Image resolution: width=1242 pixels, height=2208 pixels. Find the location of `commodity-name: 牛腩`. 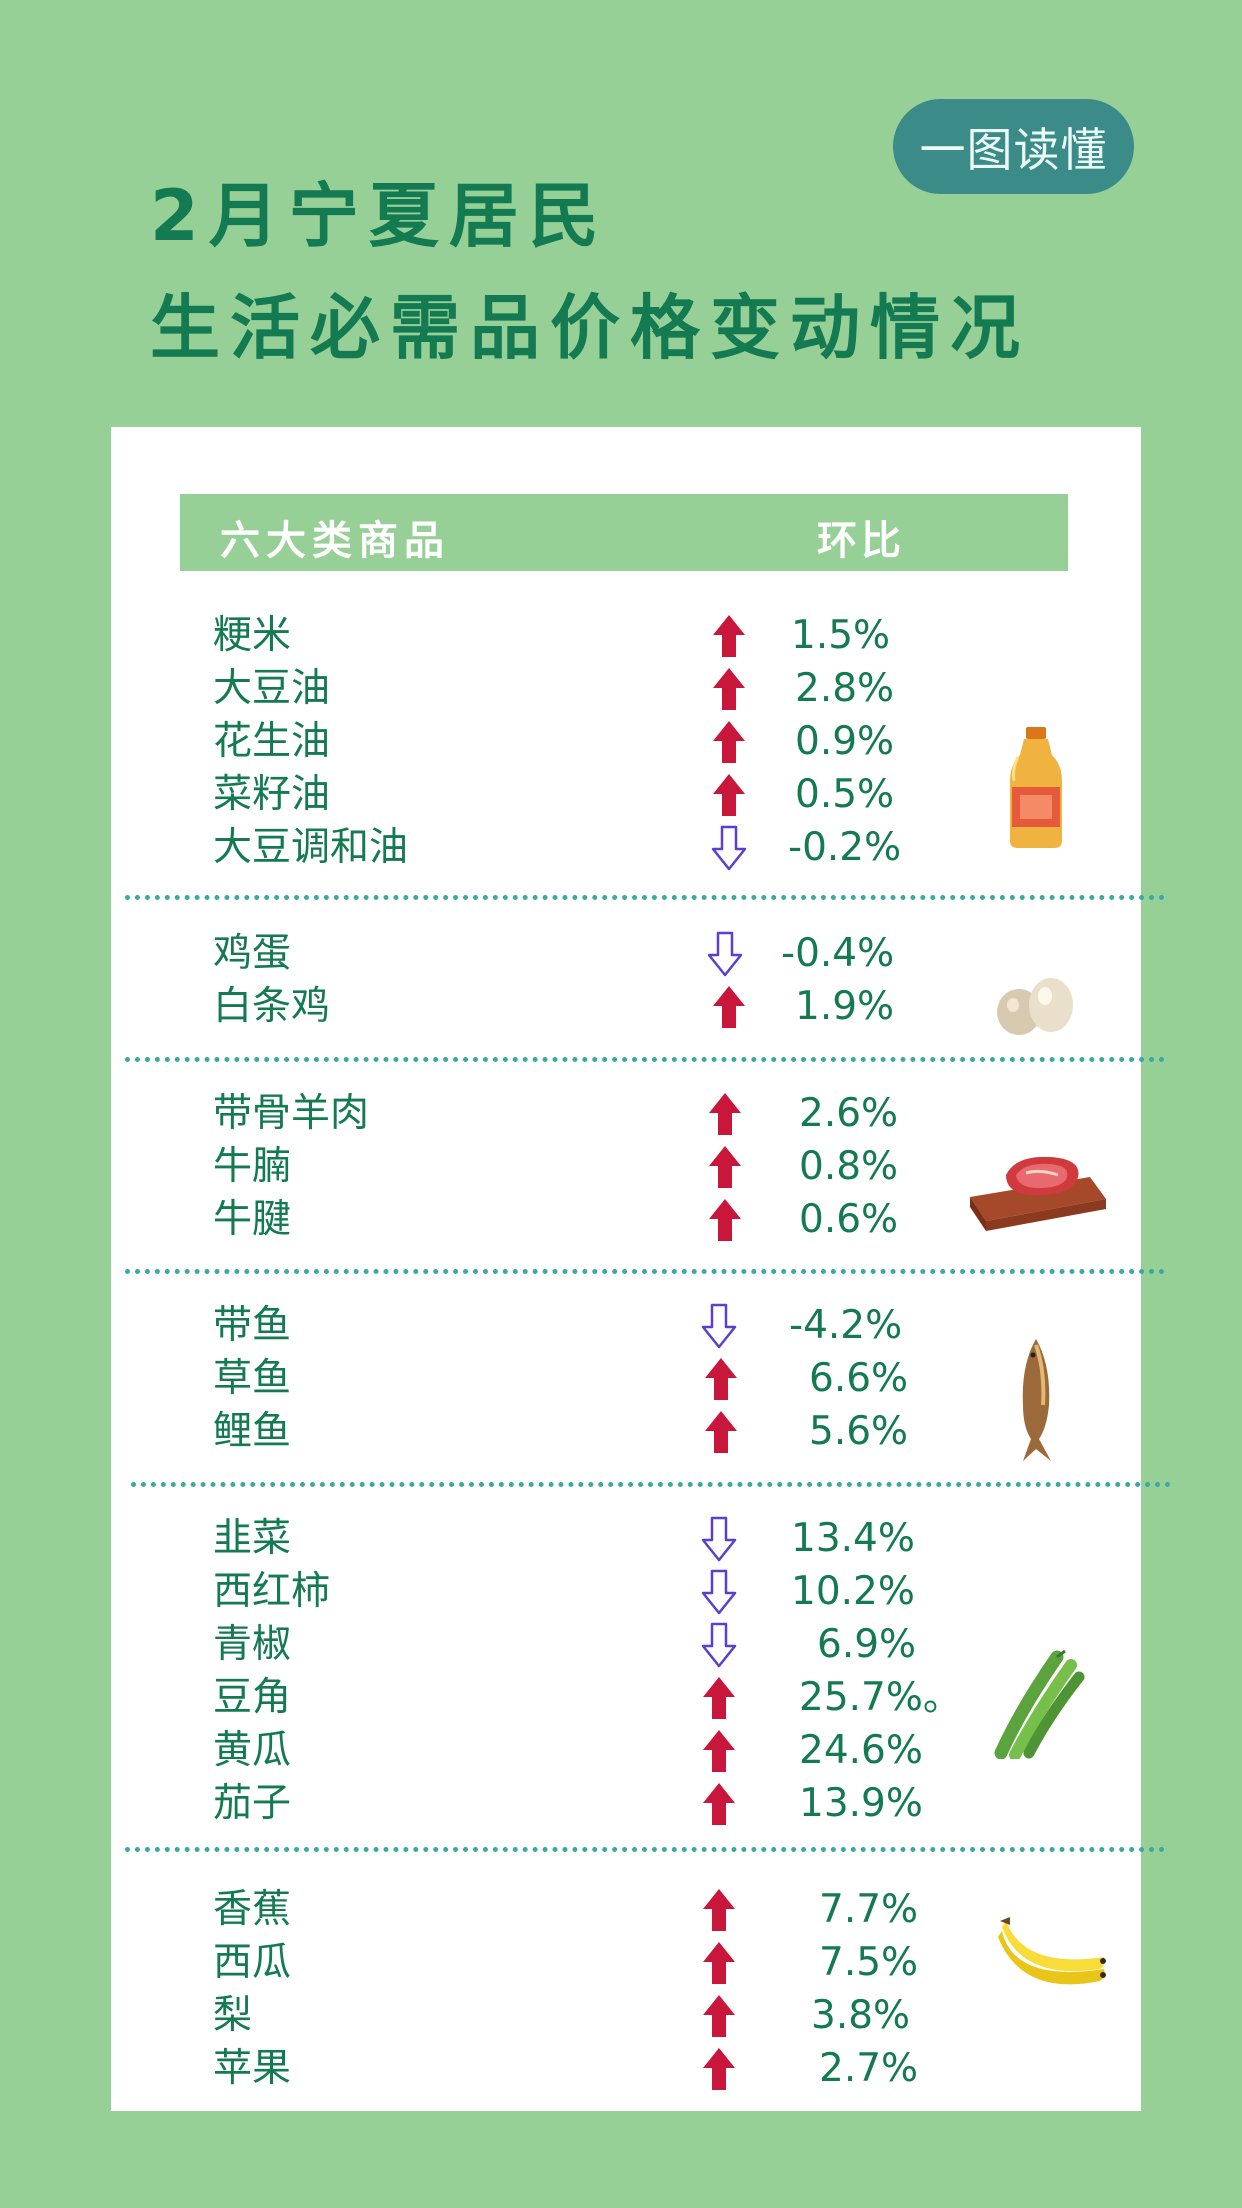

commodity-name: 牛腩 is located at coordinates (252, 1166).